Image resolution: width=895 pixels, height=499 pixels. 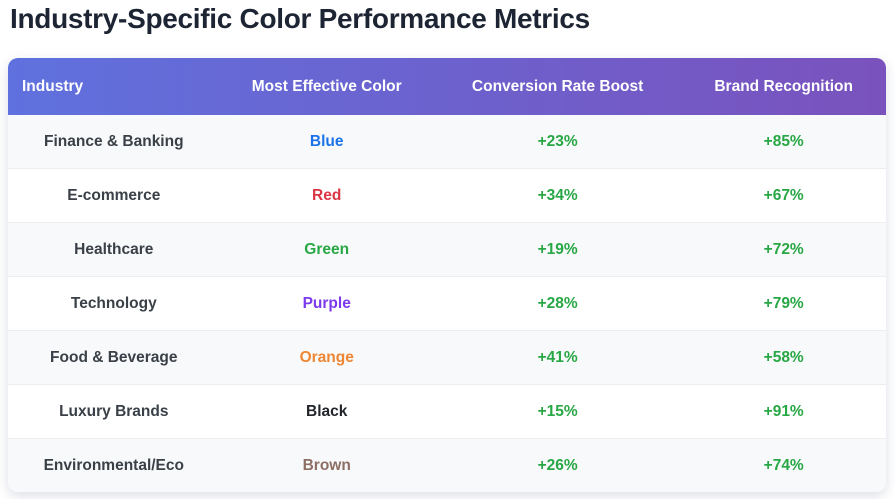 What do you see at coordinates (447, 141) in the screenshot?
I see `table-row: Finance & Banking Blue +23% +85%` at bounding box center [447, 141].